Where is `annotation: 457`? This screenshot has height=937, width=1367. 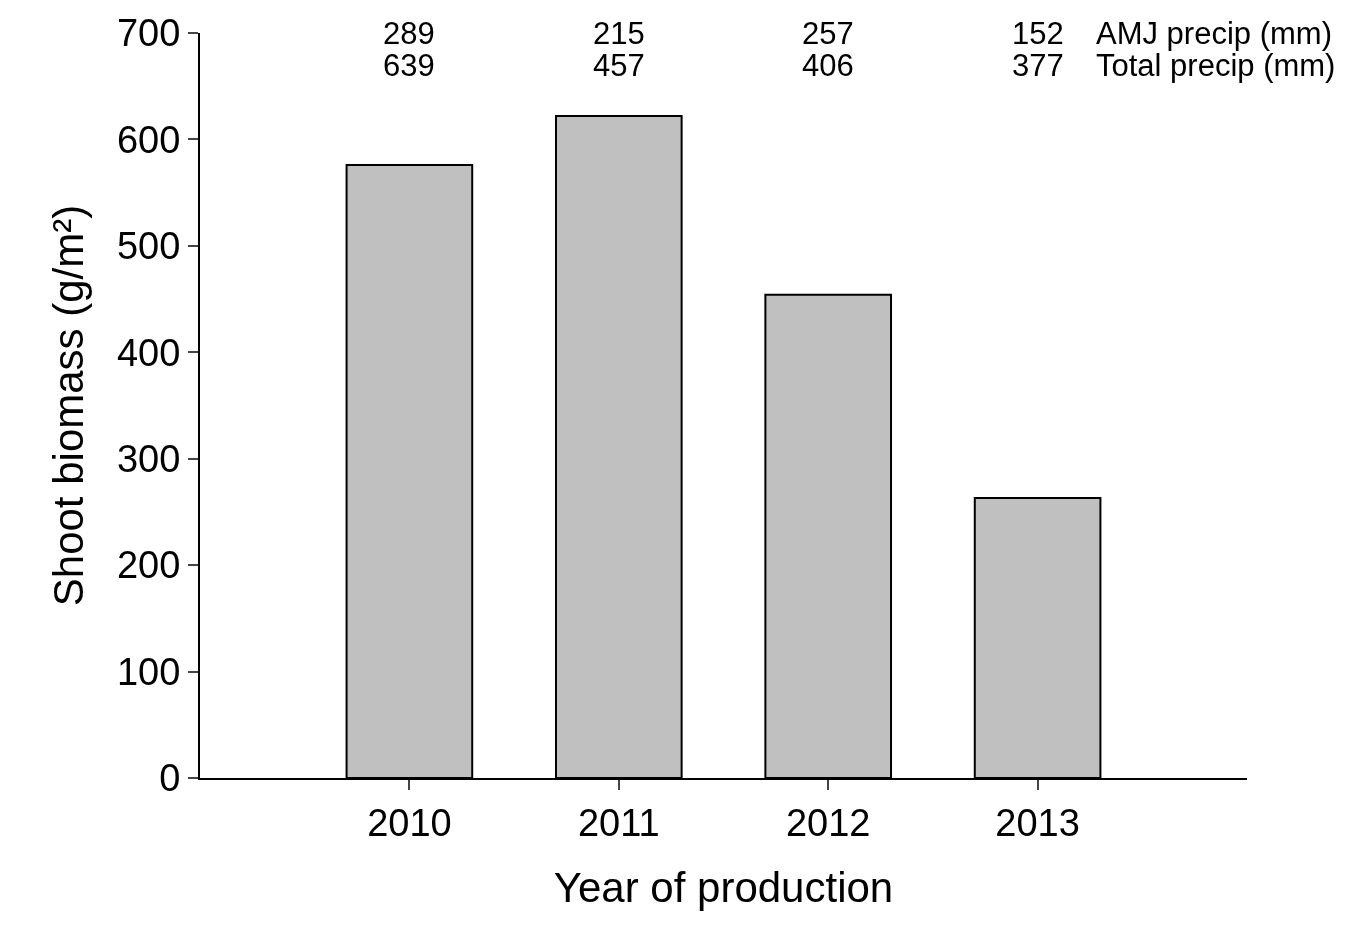
annotation: 457 is located at coordinates (619, 65).